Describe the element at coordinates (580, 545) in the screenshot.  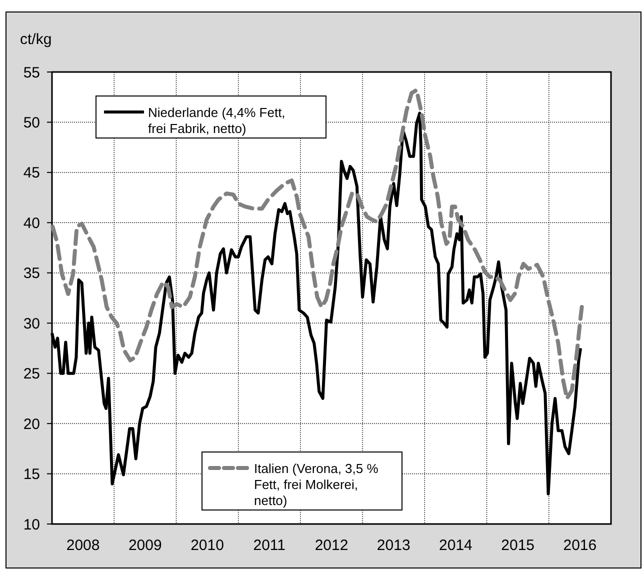
I see `x-tick-label: 2016` at that location.